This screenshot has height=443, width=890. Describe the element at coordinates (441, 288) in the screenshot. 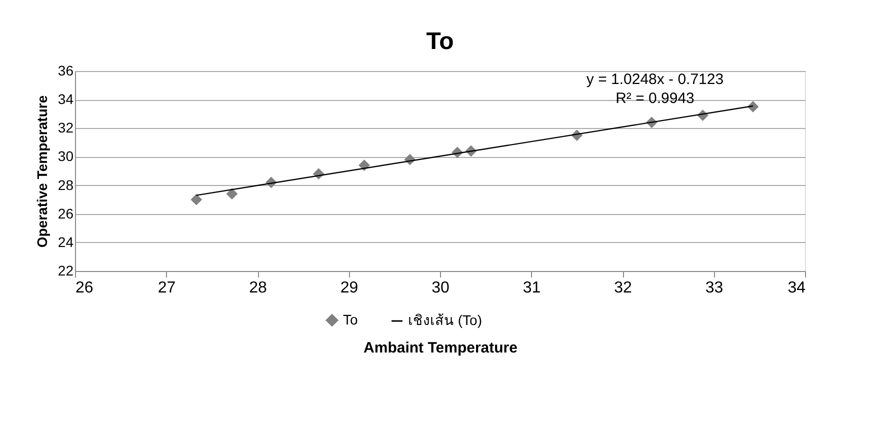

I see `x-tick-label: 30` at that location.